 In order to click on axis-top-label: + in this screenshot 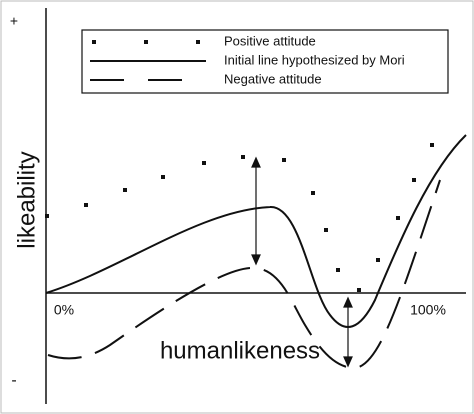, I will do `click(14, 21)`.